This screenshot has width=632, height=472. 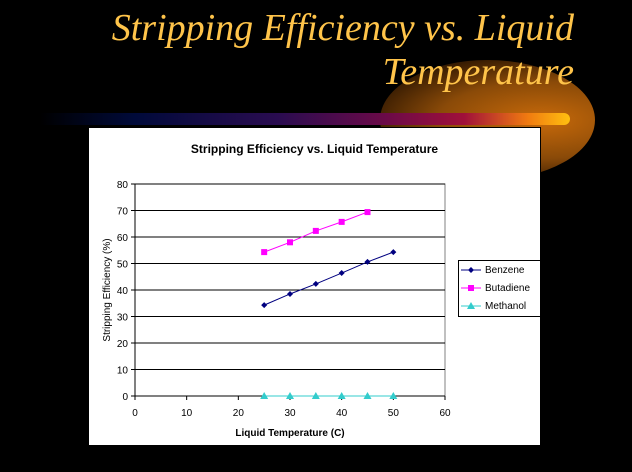 I want to click on x-tick-label: 30, so click(x=290, y=413).